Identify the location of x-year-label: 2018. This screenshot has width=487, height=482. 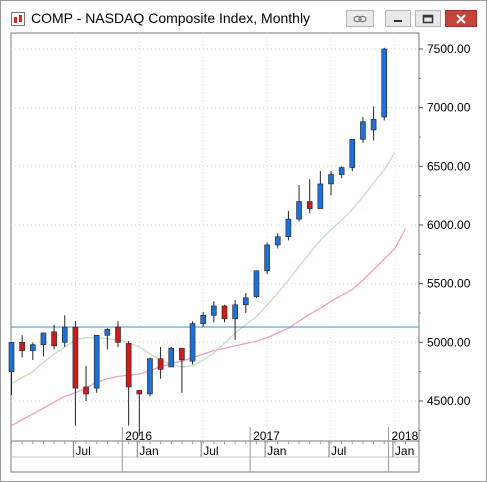
(405, 436).